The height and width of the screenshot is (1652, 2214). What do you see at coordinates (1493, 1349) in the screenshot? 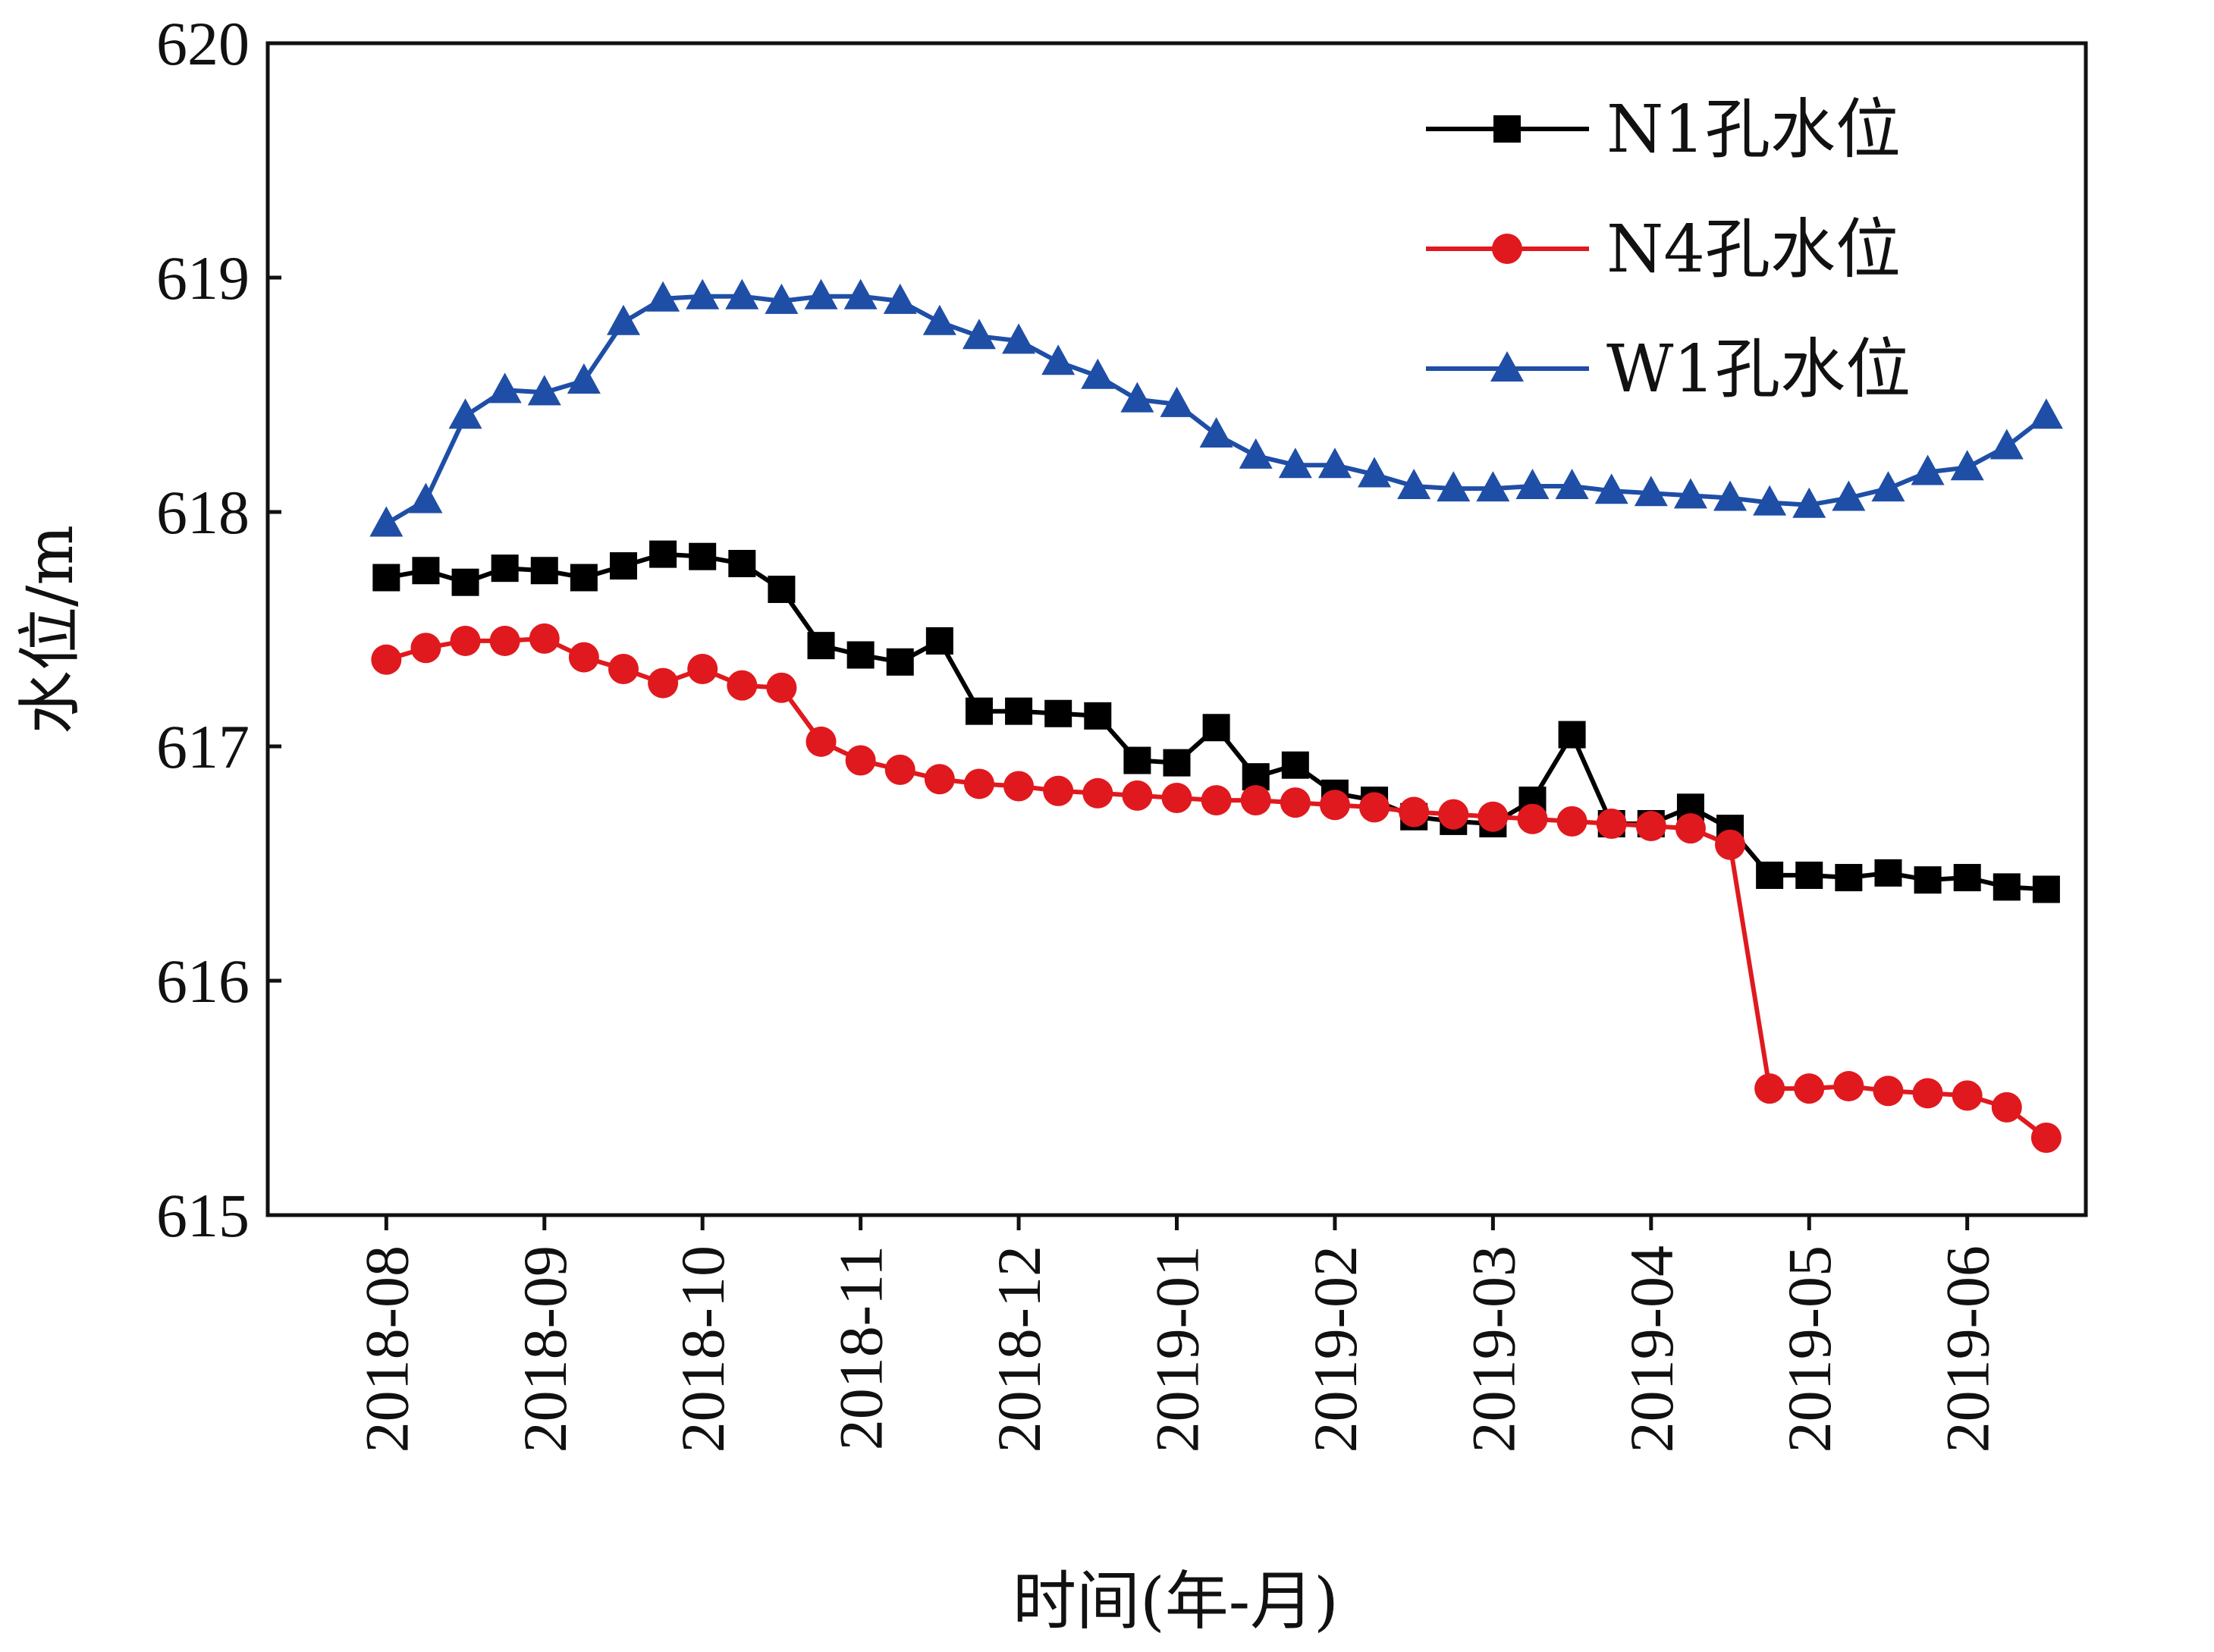
I see `x-tick-label: 2019-03` at bounding box center [1493, 1349].